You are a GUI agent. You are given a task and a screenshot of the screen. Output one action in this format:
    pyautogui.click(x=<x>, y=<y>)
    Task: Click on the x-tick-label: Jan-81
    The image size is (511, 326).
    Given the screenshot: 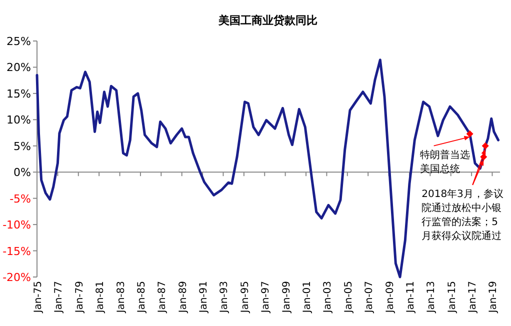 What is the action you would take?
    pyautogui.click(x=100, y=297)
    